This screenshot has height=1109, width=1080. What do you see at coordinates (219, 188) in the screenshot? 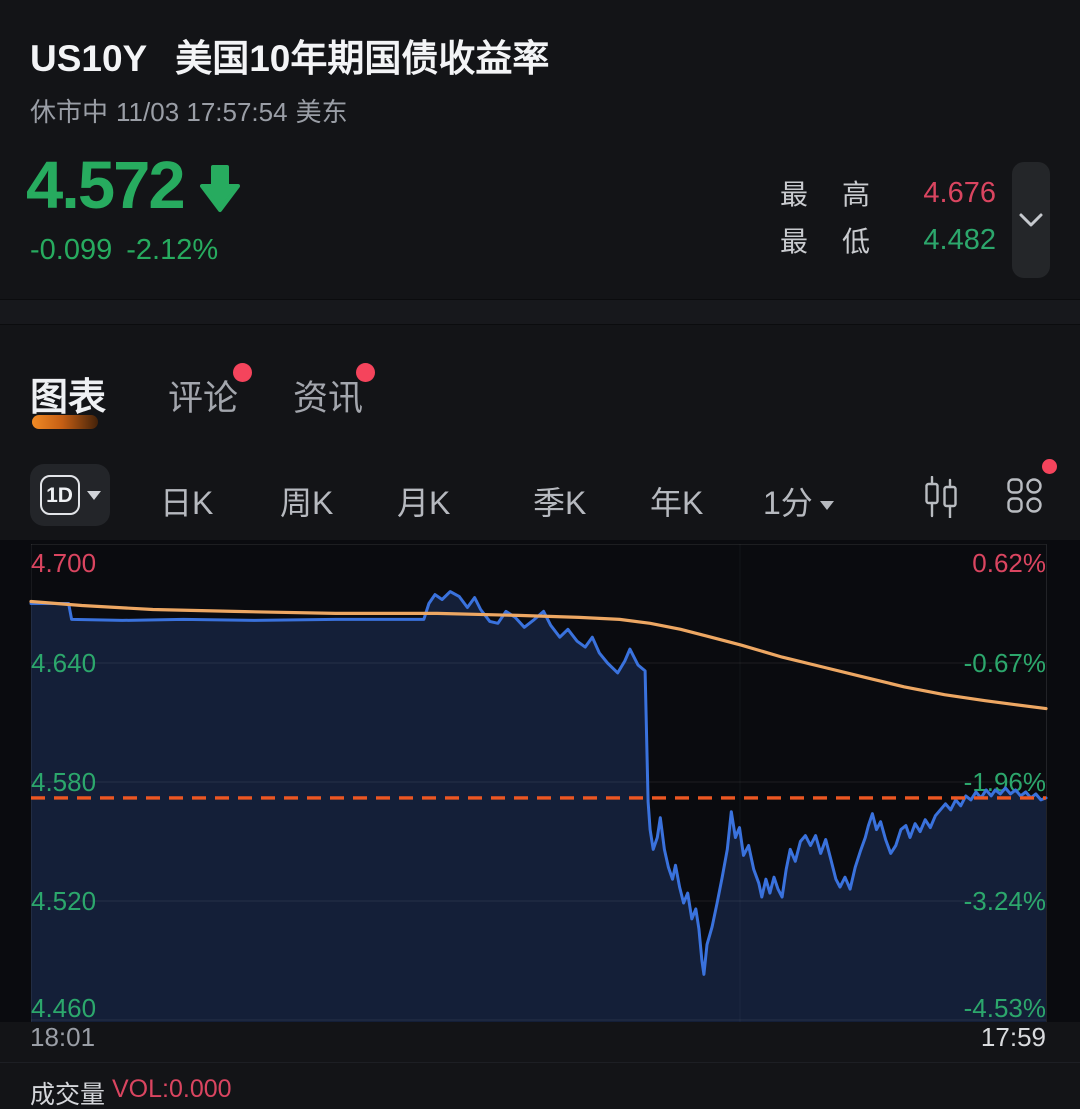
I see `arrow-down-icon` at bounding box center [219, 188].